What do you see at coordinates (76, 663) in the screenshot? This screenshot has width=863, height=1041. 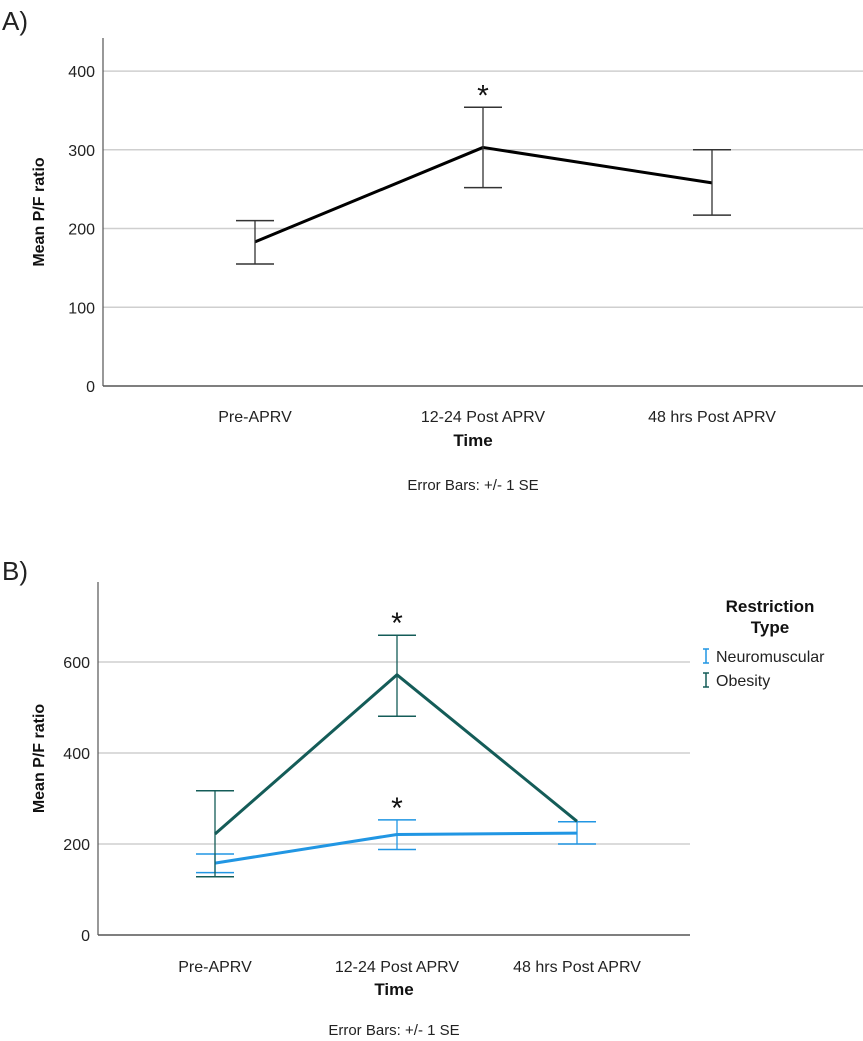 I see `y-tick-label: 600` at bounding box center [76, 663].